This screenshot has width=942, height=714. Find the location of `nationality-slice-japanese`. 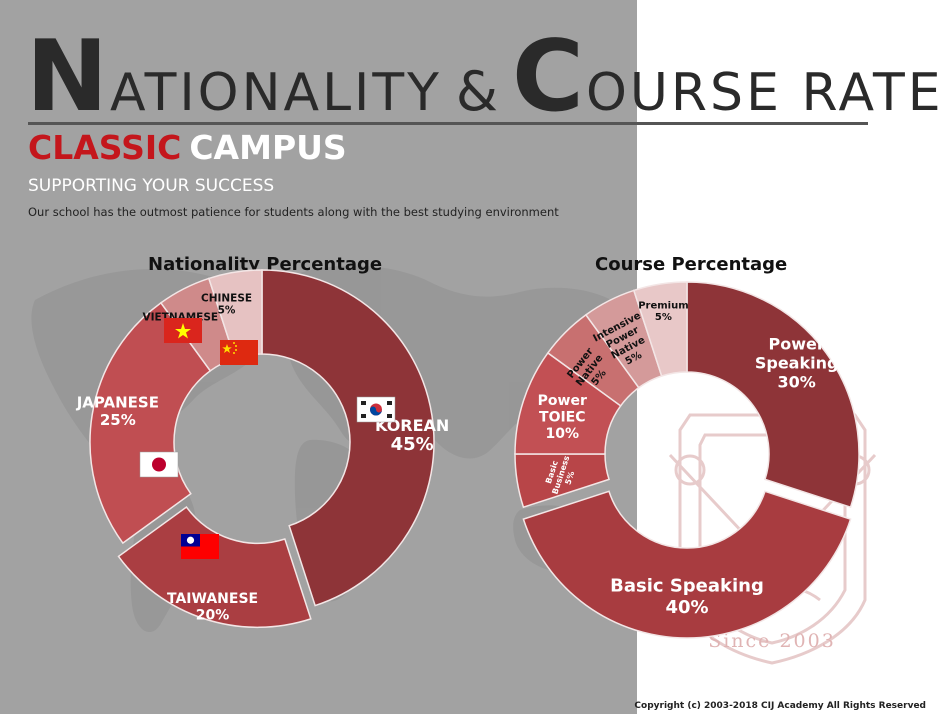

nationality-slice-japanese is located at coordinates (150, 423).